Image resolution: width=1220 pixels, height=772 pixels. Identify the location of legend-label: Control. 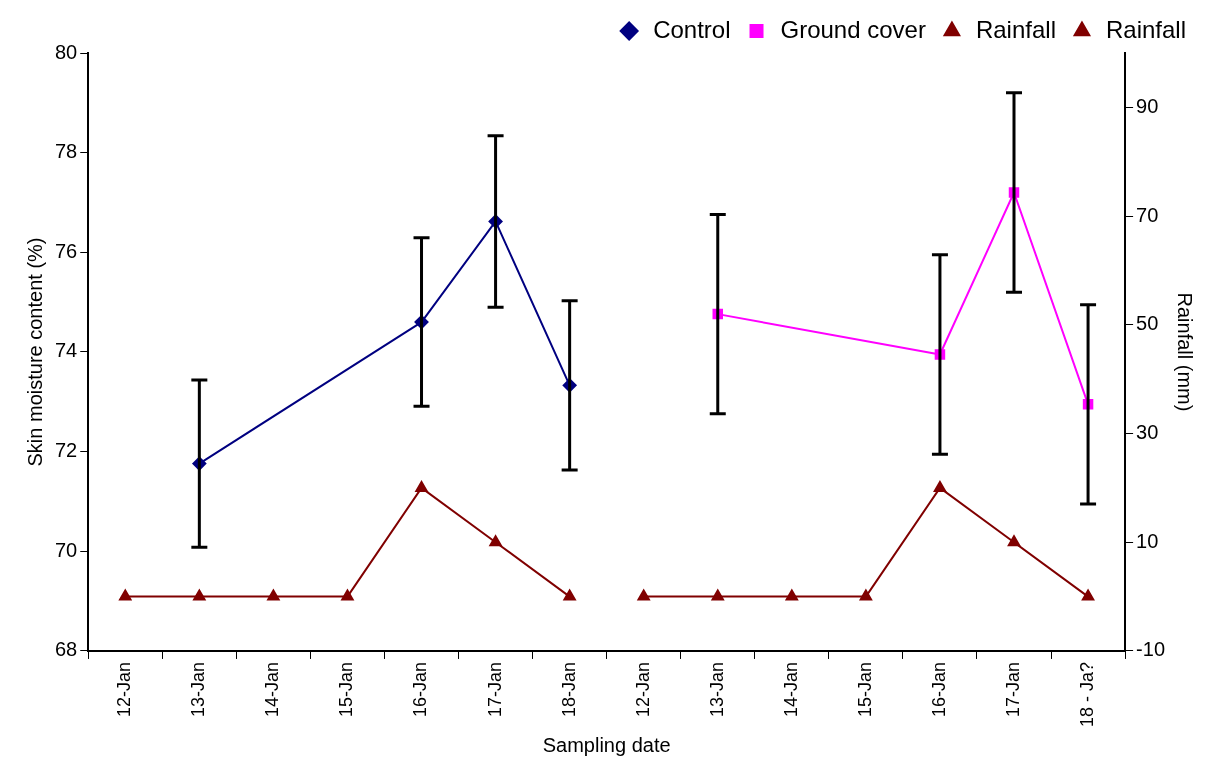
(692, 29).